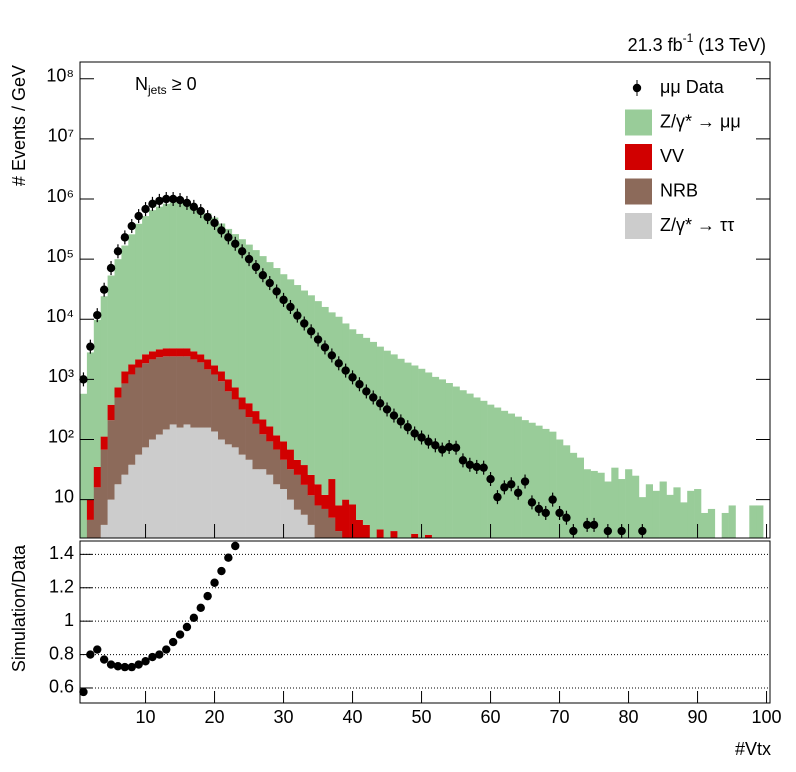 This screenshot has width=796, height=772. I want to click on y-tick-label: 10⁶, so click(60, 196).